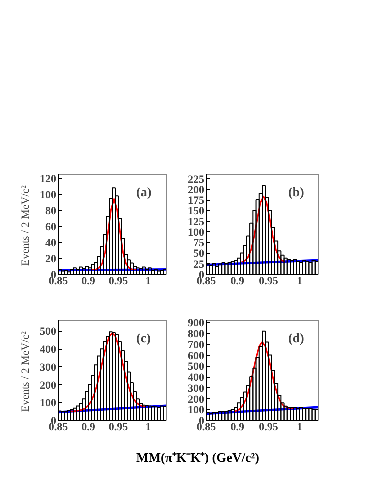 The width and height of the screenshot is (371, 495). I want to click on y-tick-label: 150, so click(196, 212).